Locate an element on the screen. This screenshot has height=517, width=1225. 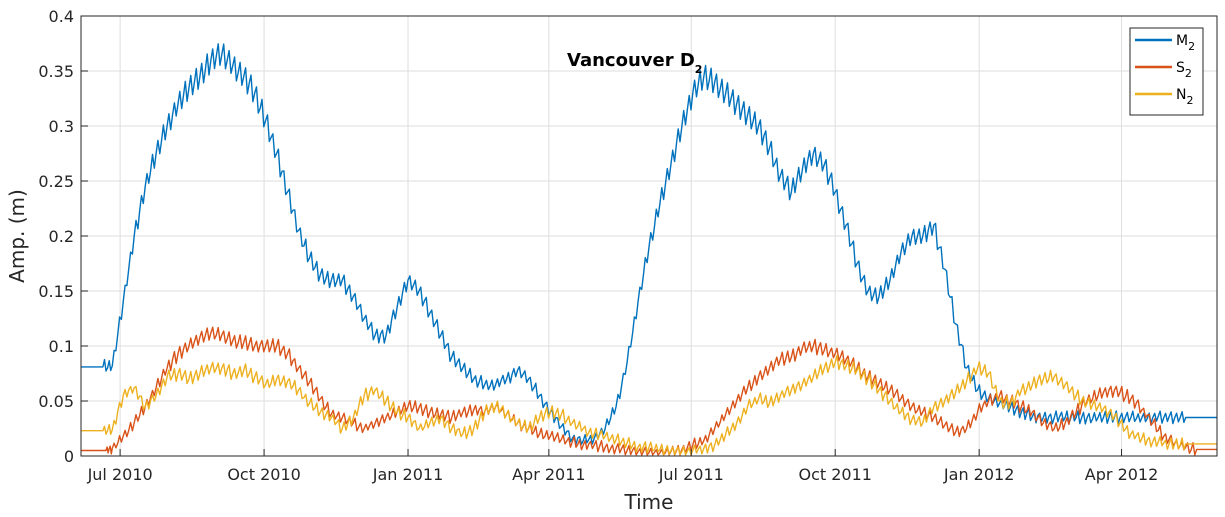
legend-label-main: N is located at coordinates (1181, 95).